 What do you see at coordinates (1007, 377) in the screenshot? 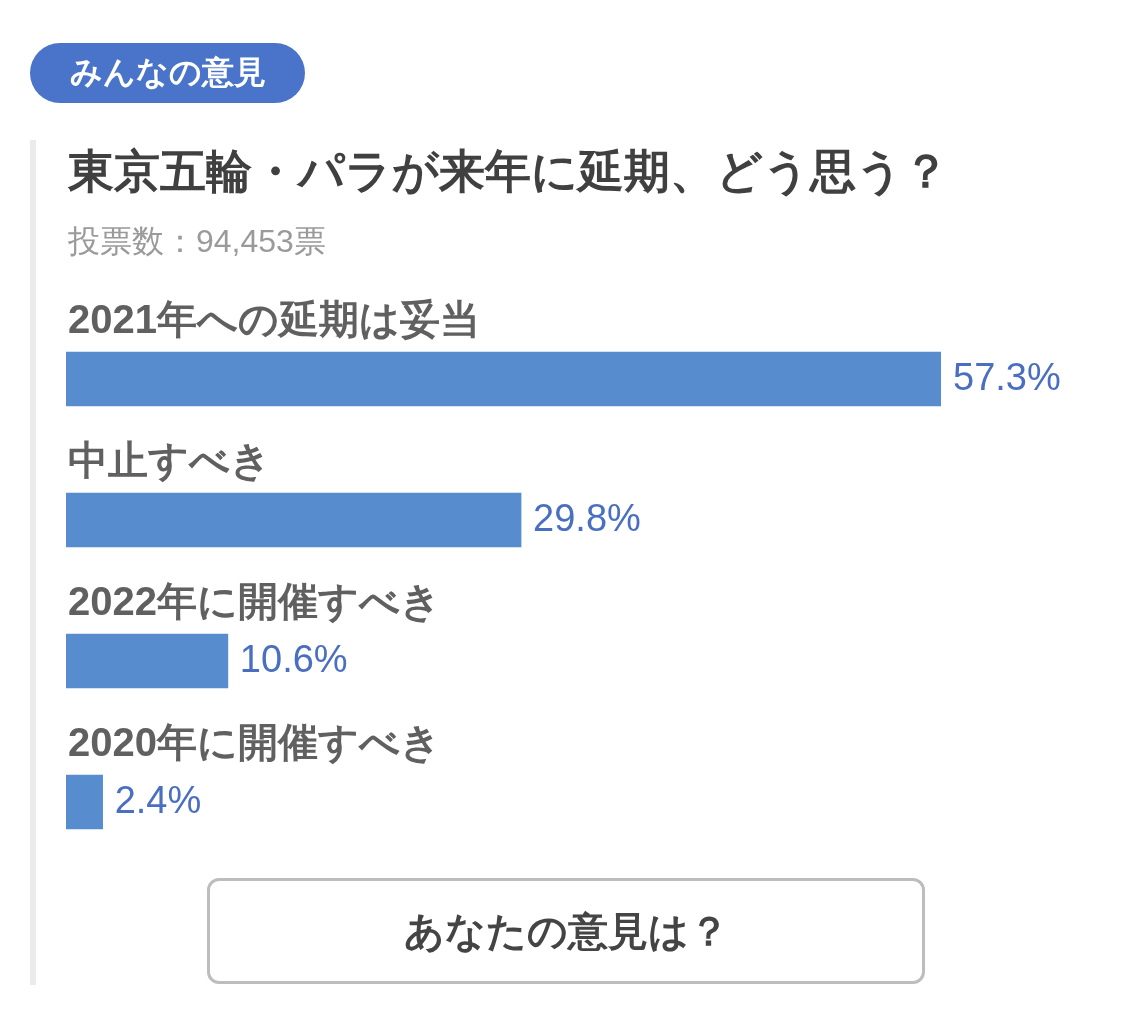
I see `data-label: 57.3%` at bounding box center [1007, 377].